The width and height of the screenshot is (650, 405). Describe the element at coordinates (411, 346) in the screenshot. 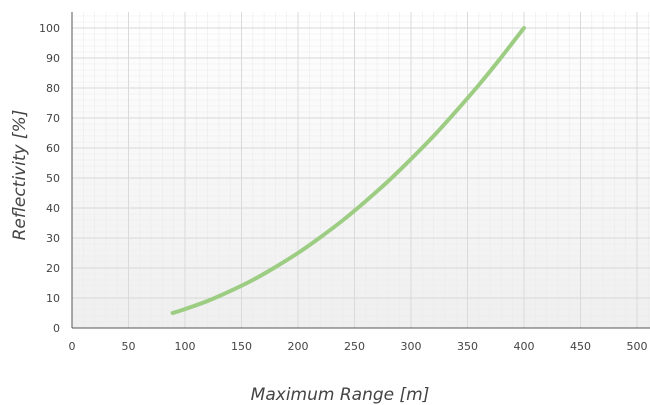

I see `x-tick-label: 300` at that location.